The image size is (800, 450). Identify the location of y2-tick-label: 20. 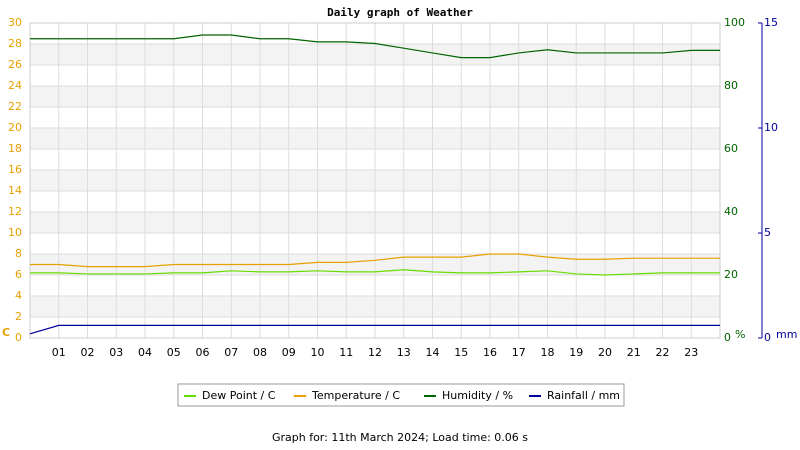
(731, 274).